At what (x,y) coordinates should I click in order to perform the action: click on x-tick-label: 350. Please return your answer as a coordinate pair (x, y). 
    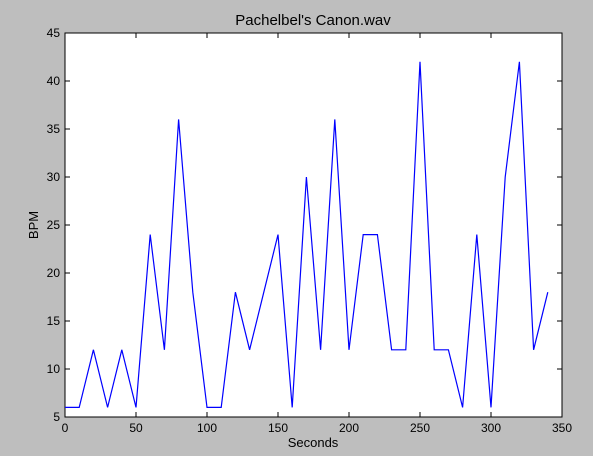
    Looking at the image, I should click on (562, 428).